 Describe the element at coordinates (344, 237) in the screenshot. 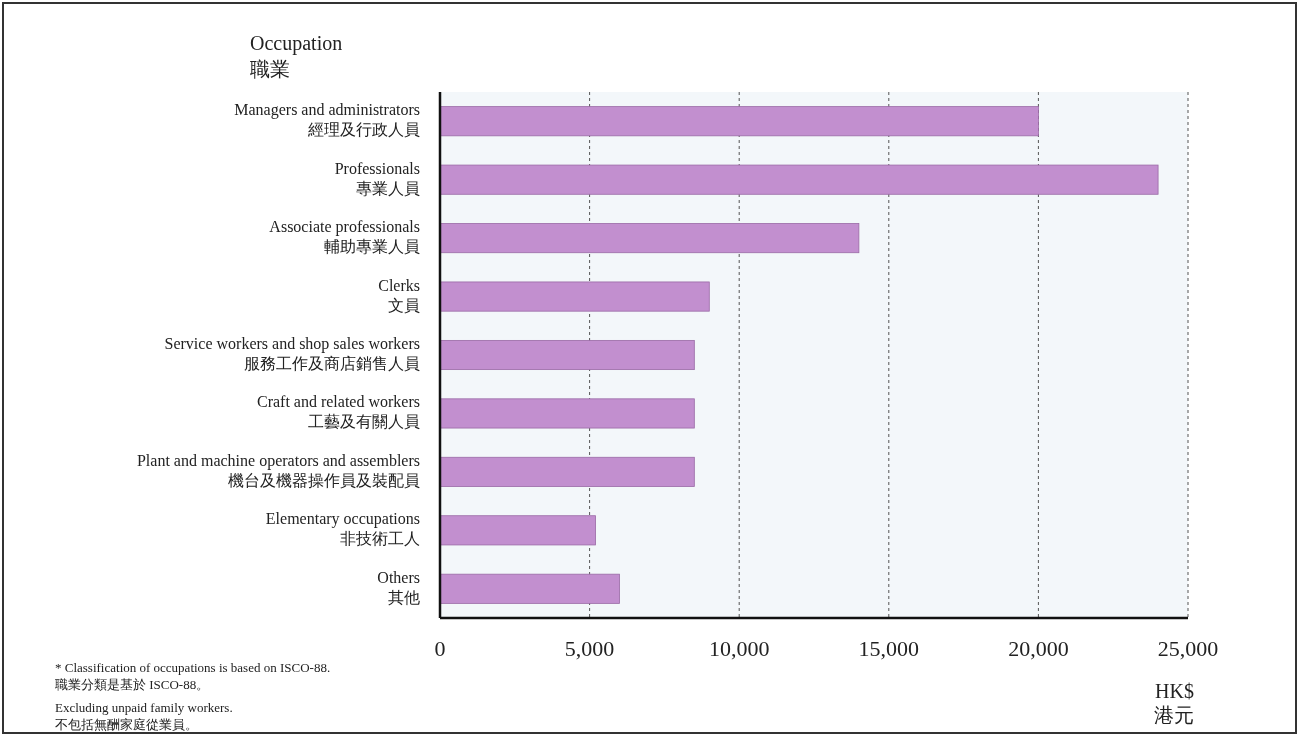

I see `y-tick-label: Associate professionals 輔助專業人員` at that location.